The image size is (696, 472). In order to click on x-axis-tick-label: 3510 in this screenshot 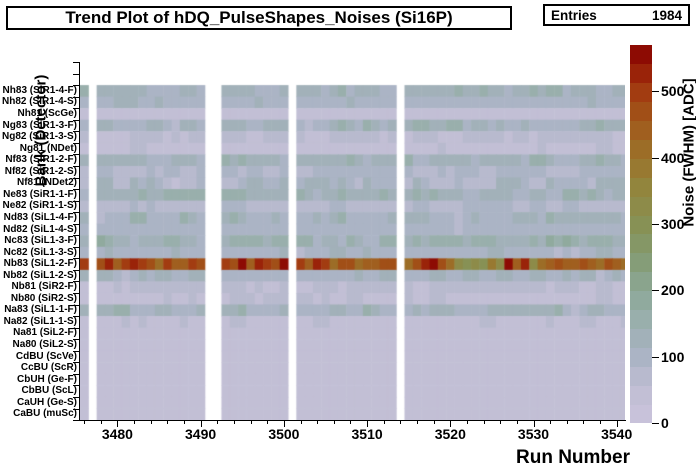, I will do `click(367, 434)`.